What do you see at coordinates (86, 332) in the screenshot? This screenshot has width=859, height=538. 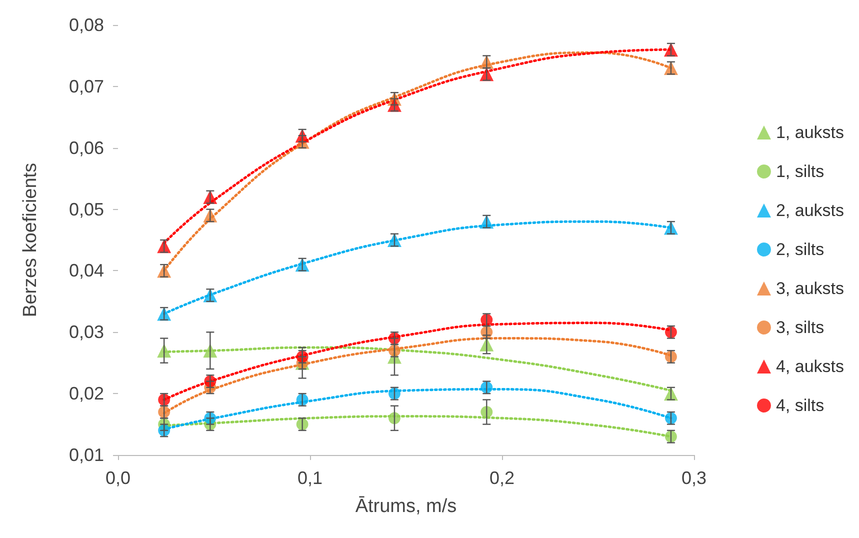 I see `y-tick-label: 0,03` at bounding box center [86, 332].